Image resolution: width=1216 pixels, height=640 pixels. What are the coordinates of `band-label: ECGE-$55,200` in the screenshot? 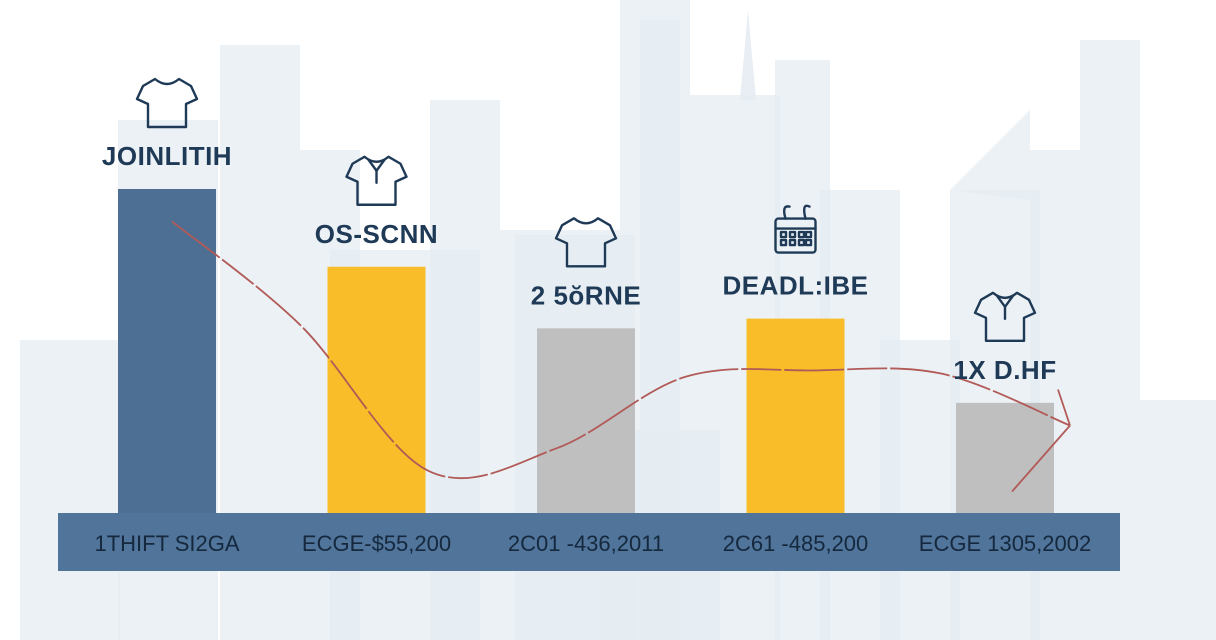 It's located at (376, 543).